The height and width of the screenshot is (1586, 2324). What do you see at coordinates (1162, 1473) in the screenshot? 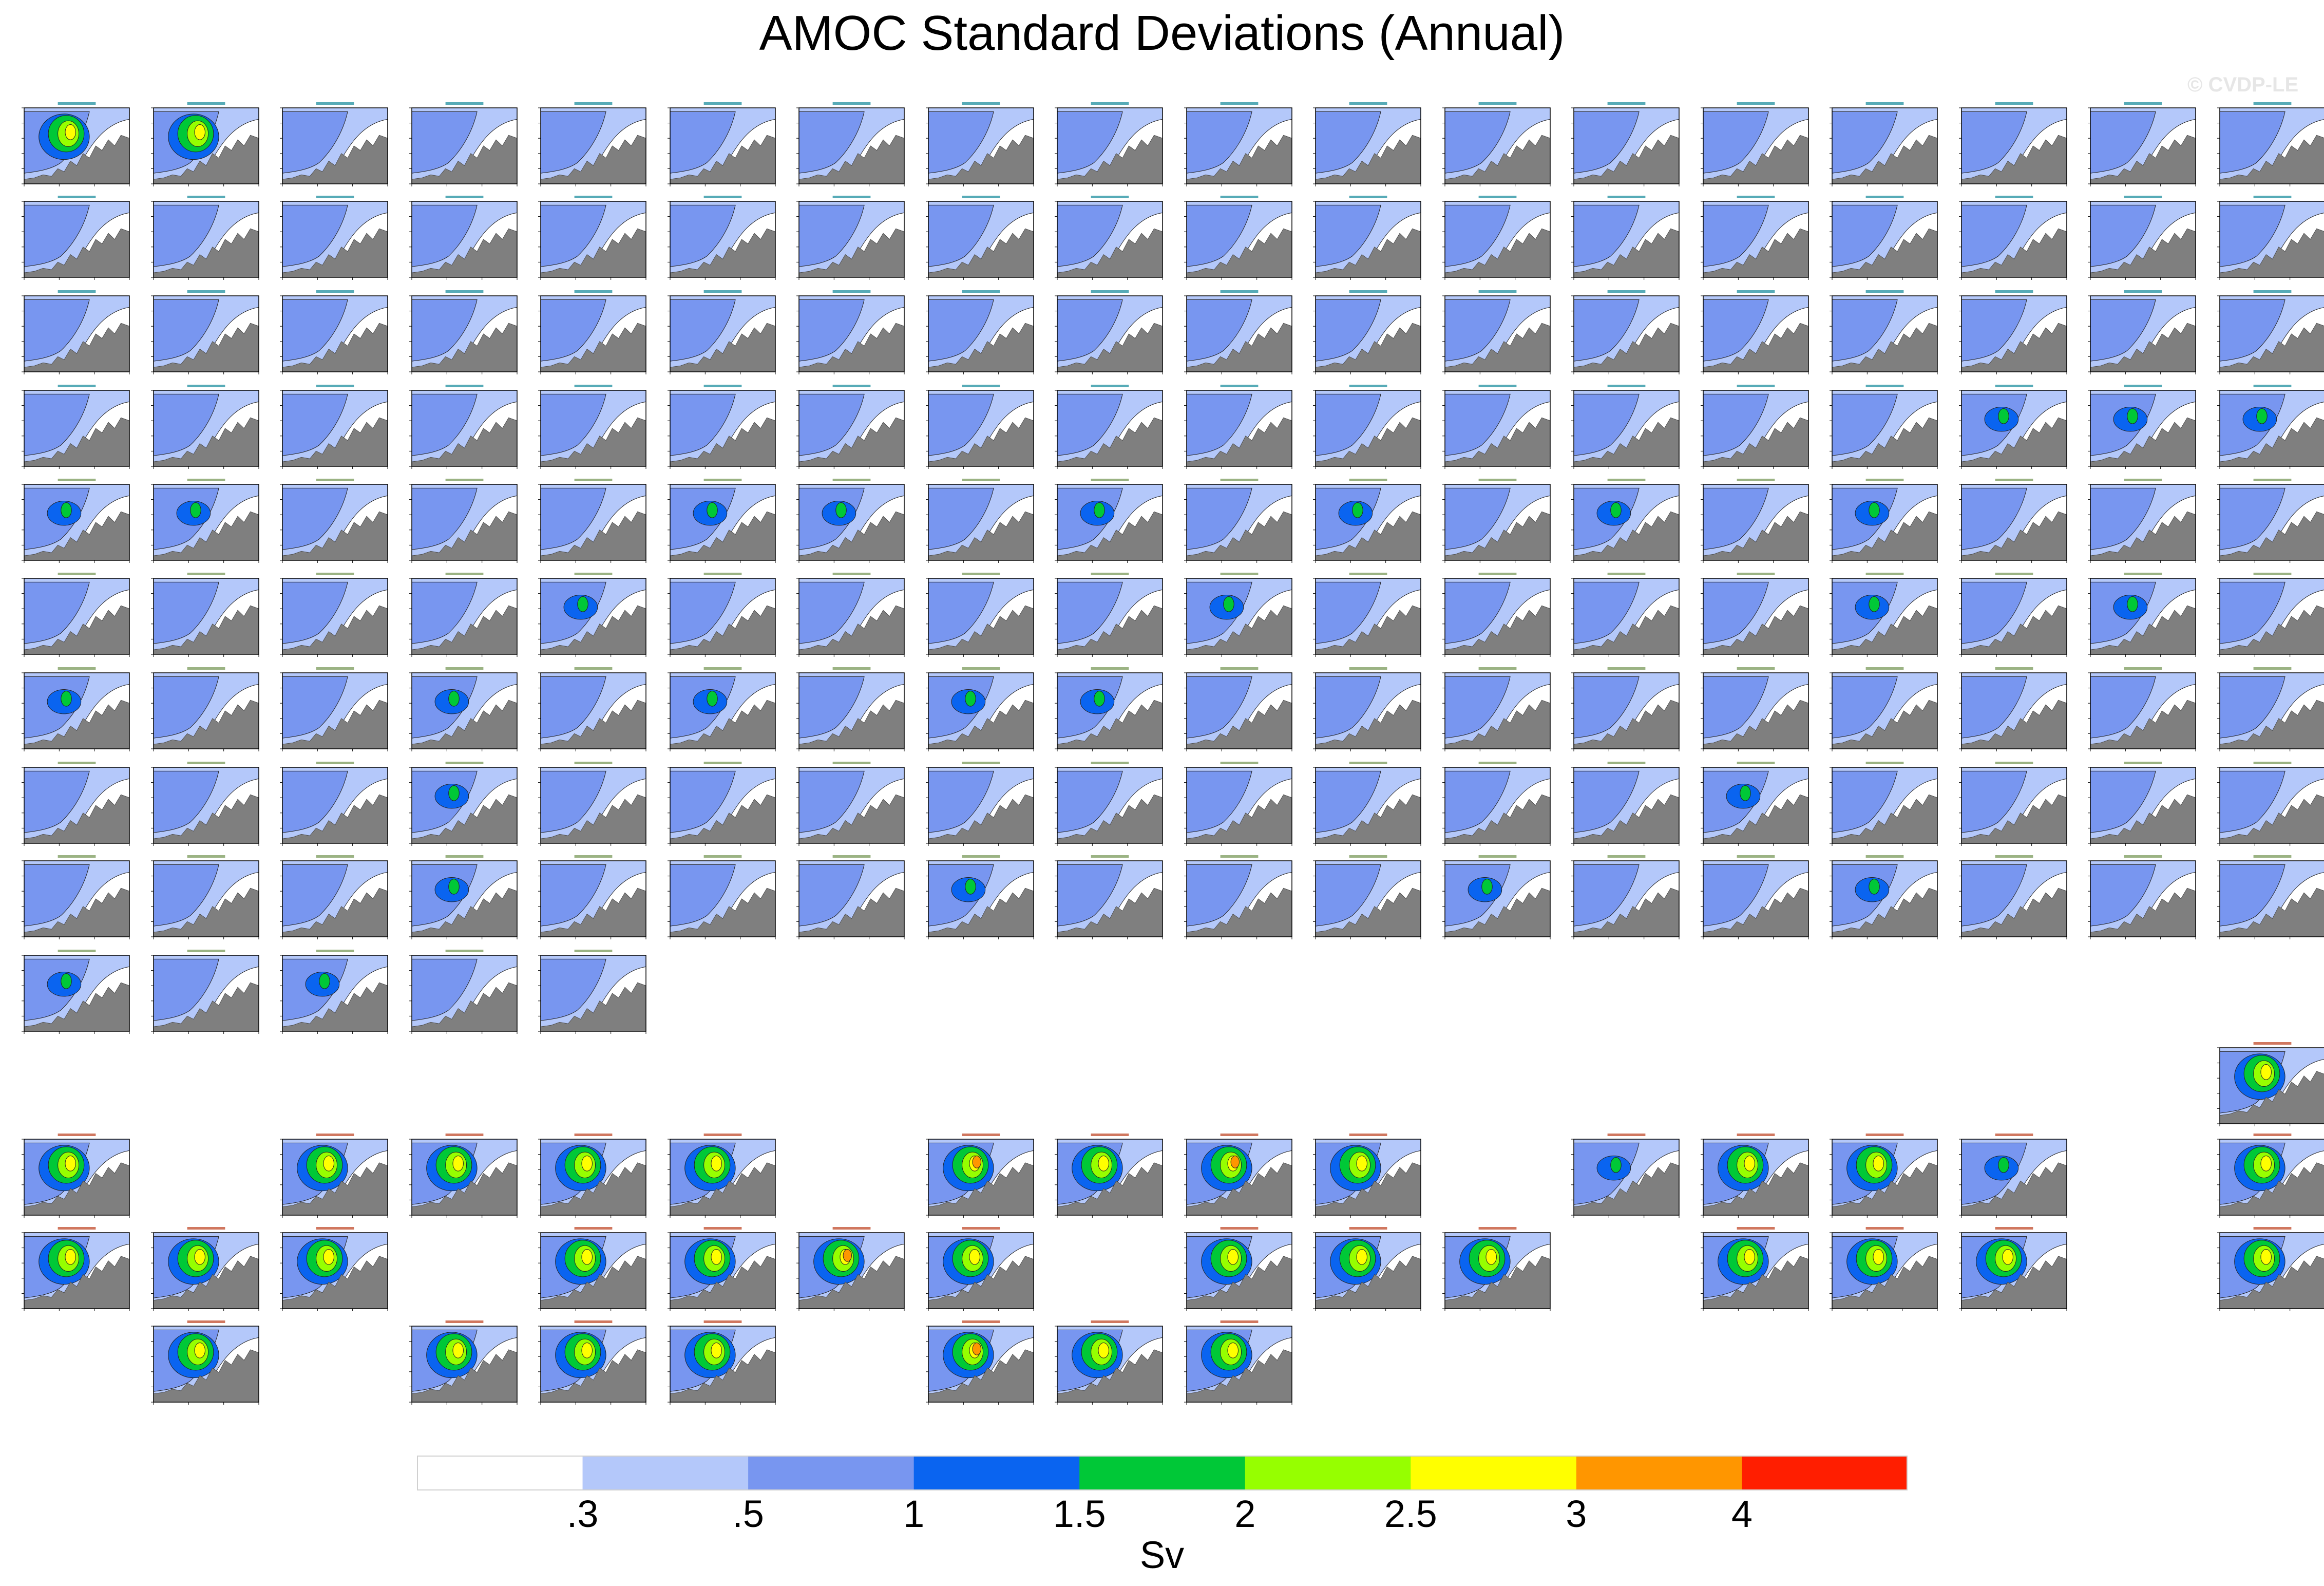
I see `colorbar-bin` at bounding box center [1162, 1473].